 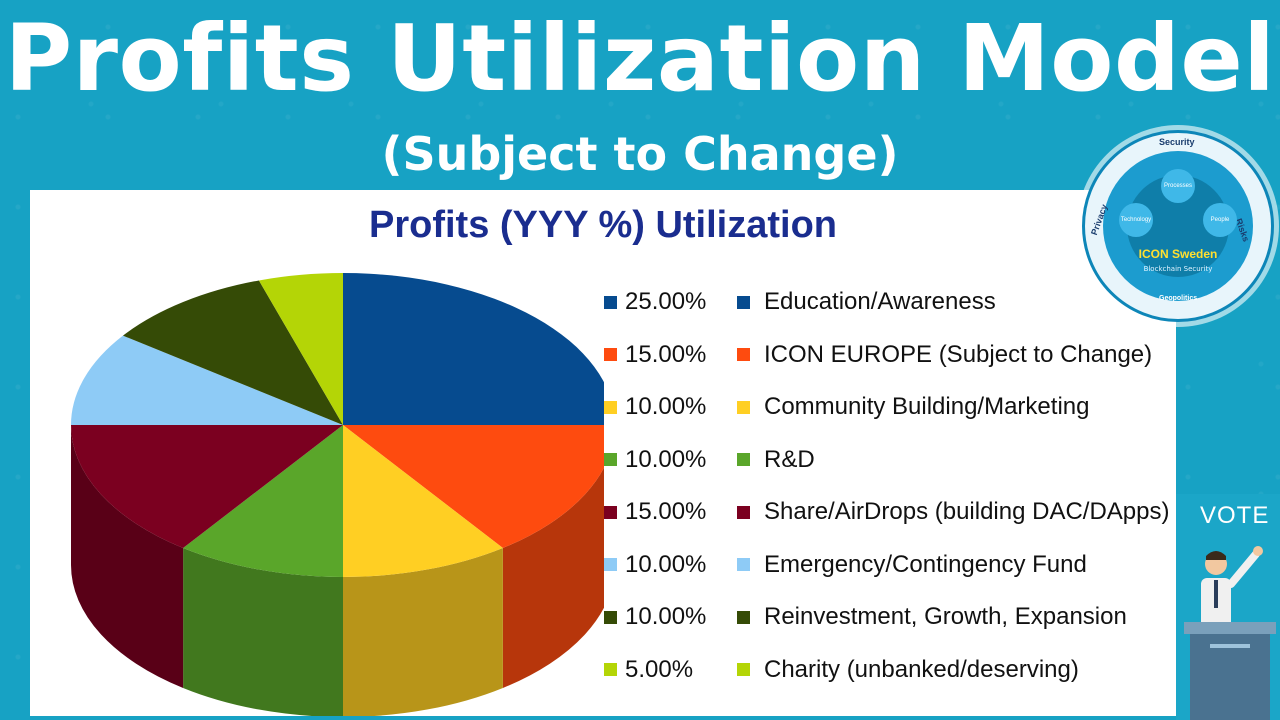 I want to click on logo-tagline: Blockchain Security, so click(x=1178, y=269).